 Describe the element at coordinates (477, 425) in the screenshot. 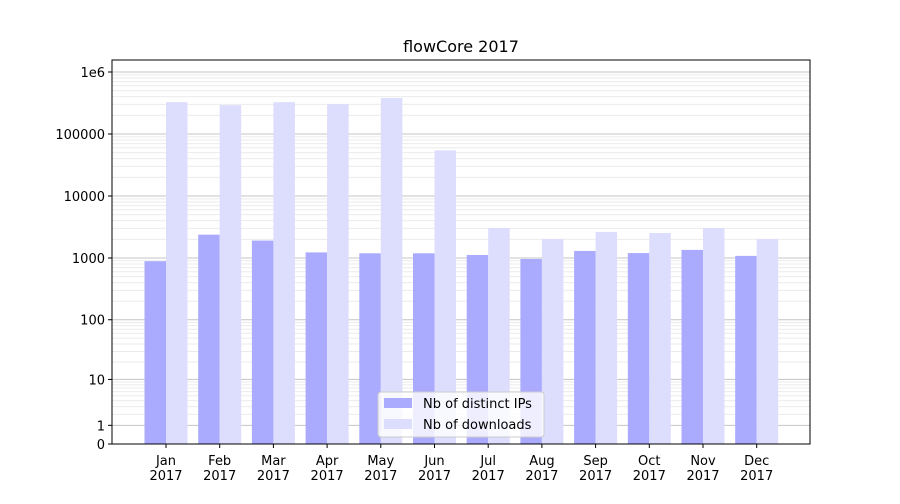

I see `legend-label-downloads: Nb of downloads` at that location.